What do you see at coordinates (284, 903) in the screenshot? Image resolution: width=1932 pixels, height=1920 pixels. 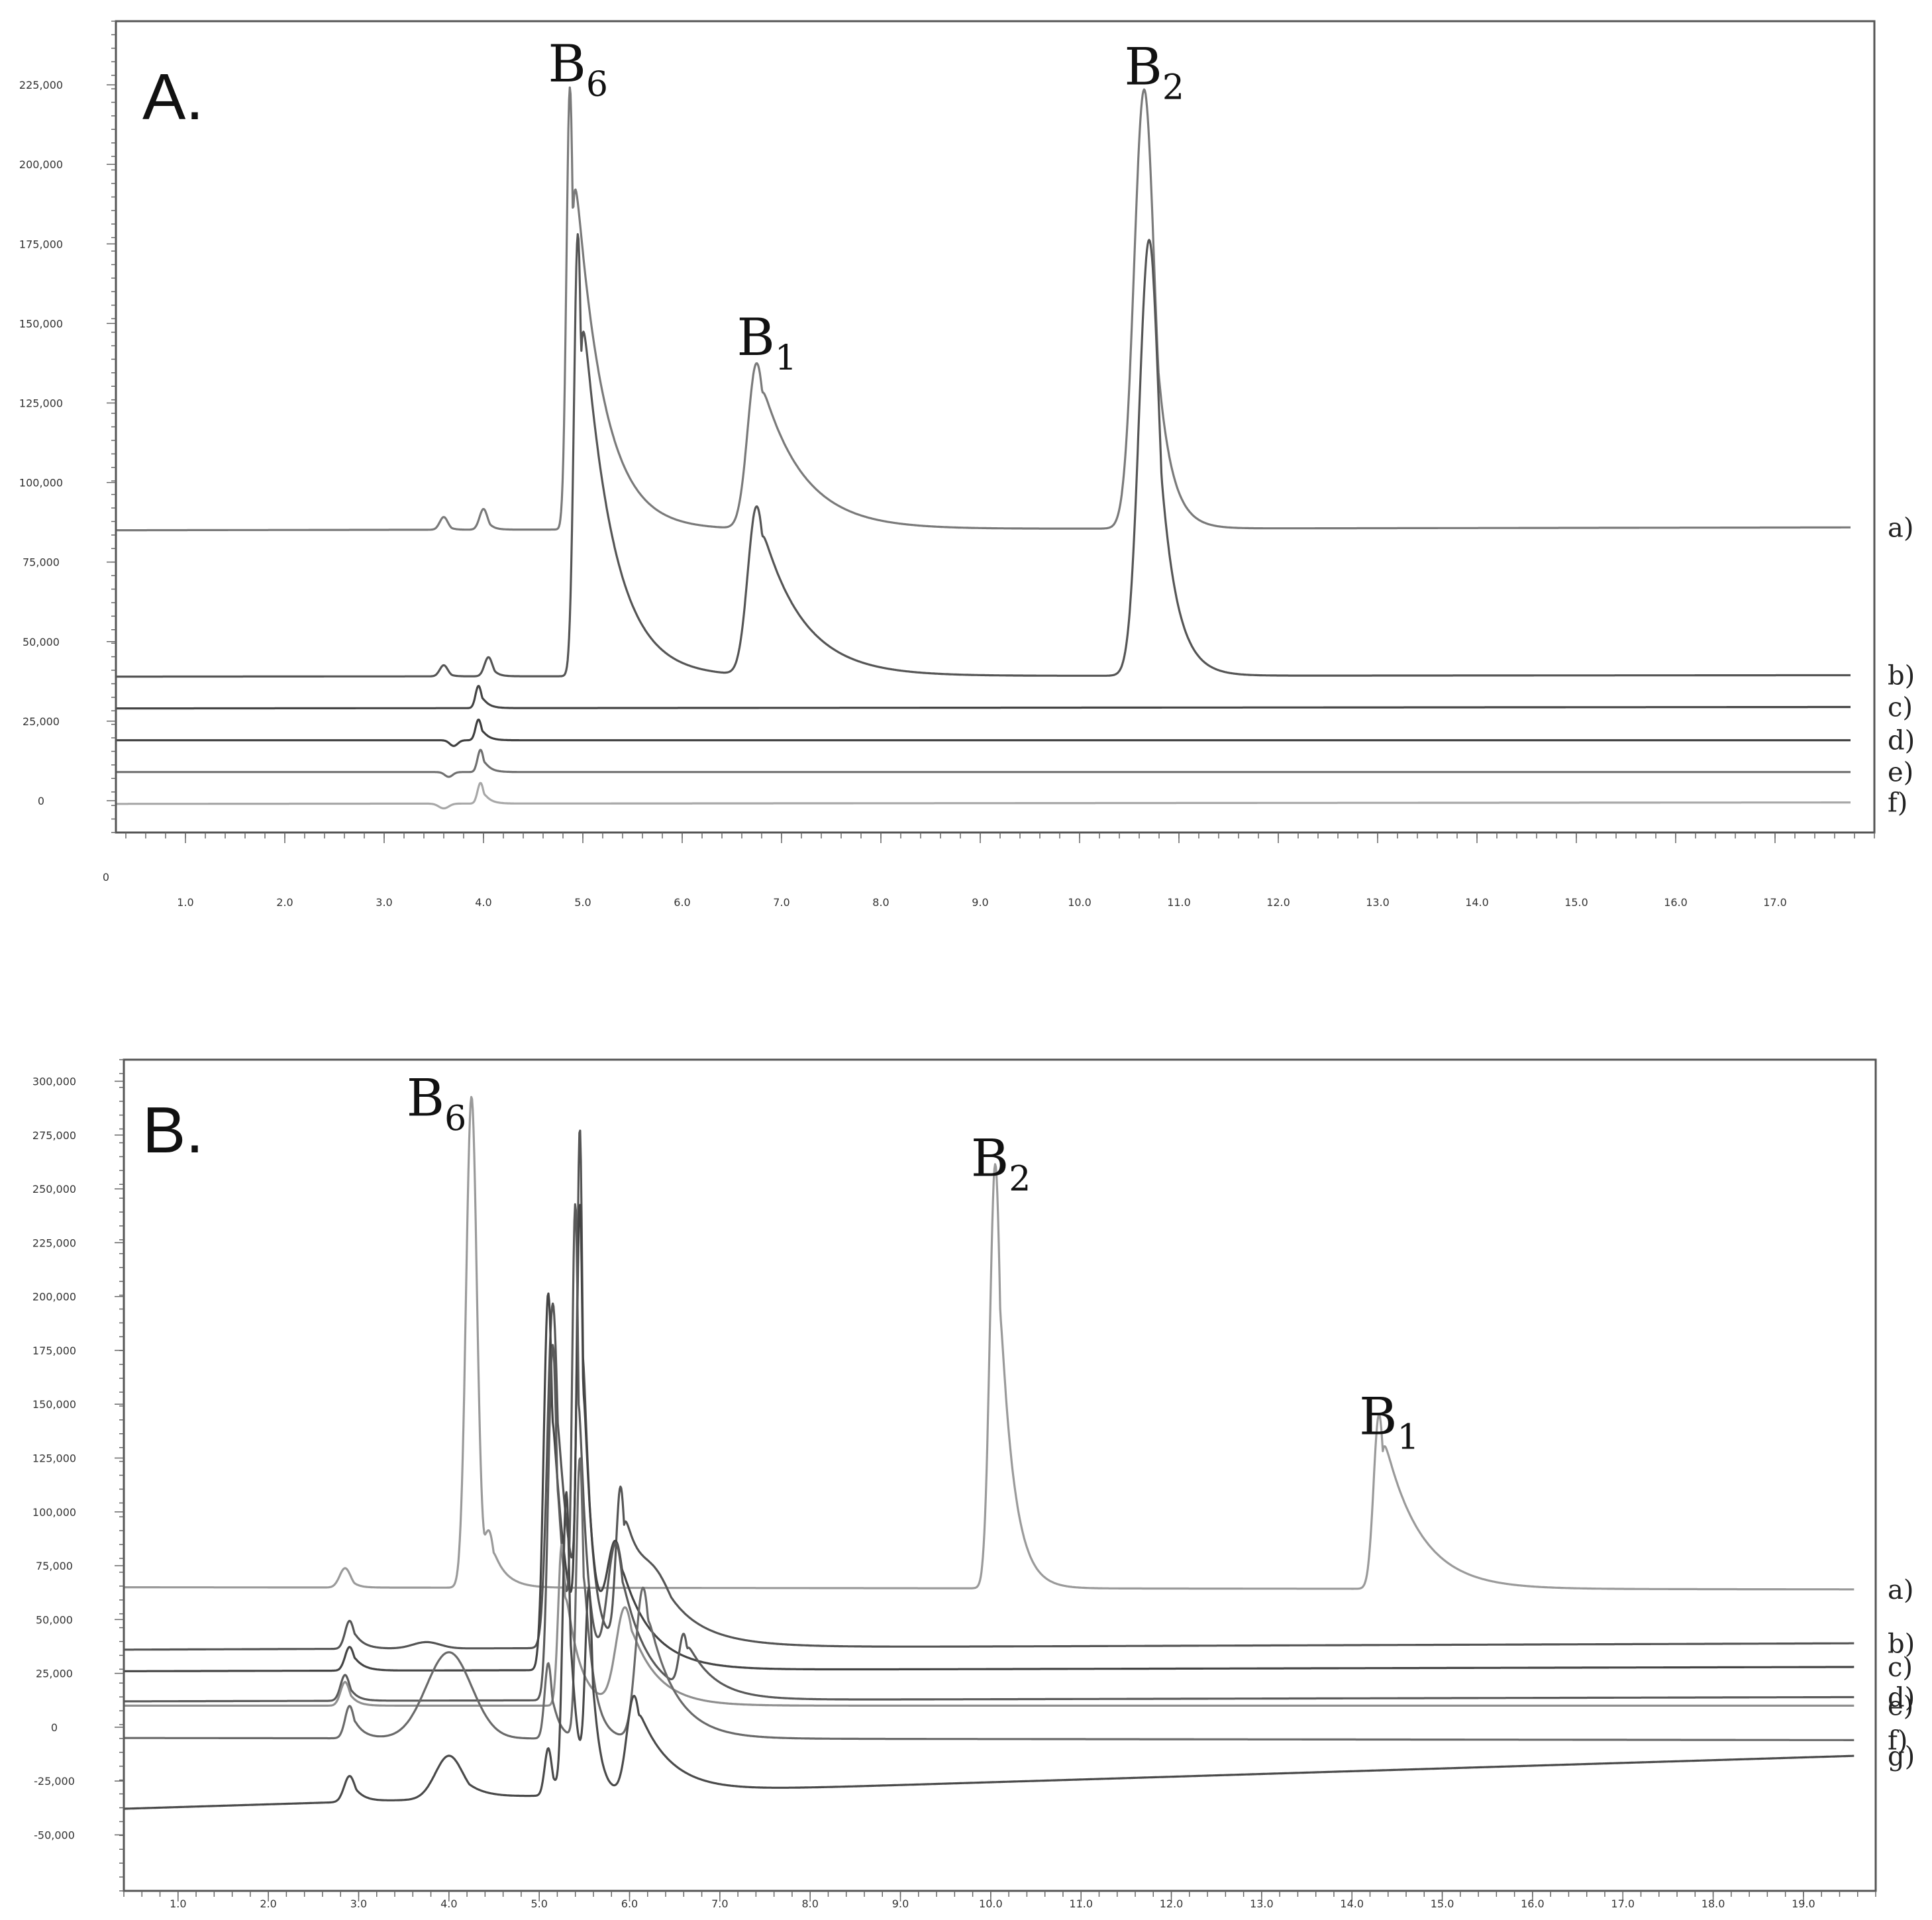 I see `x-tick-label: 2.0` at bounding box center [284, 903].